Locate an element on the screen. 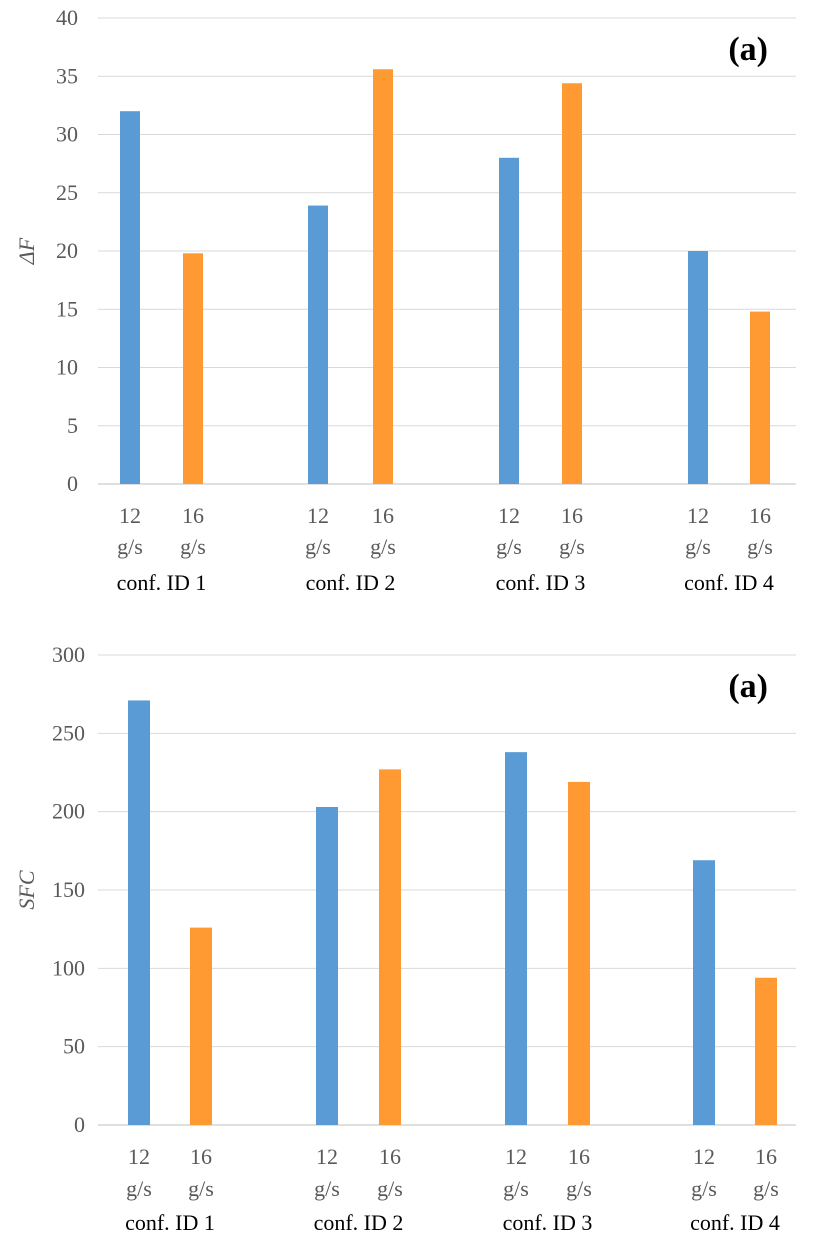  y-tick-label: 30 is located at coordinates (67, 134).